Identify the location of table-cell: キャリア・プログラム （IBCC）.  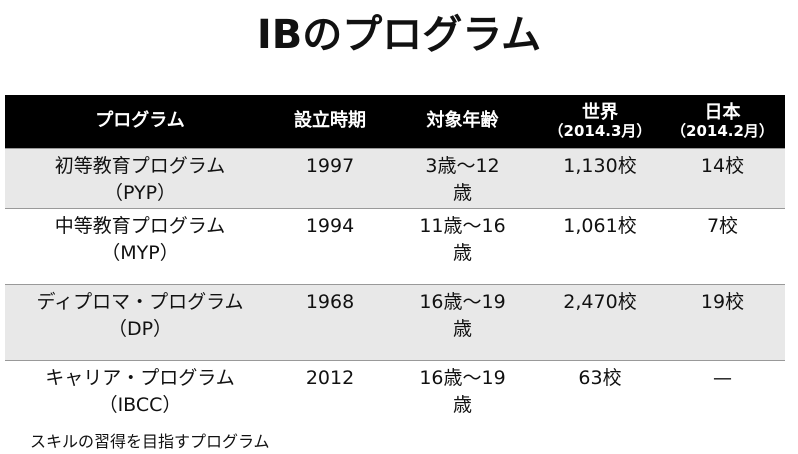
(140, 397).